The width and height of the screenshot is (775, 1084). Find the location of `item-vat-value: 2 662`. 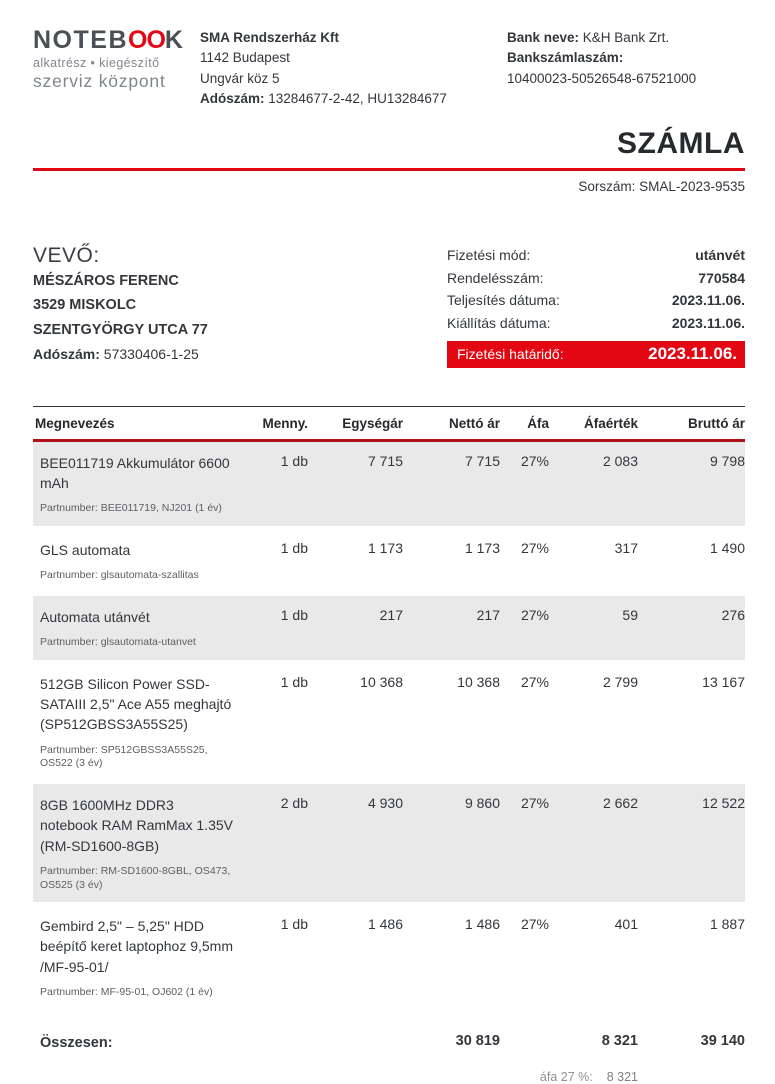

item-vat-value: 2 662 is located at coordinates (620, 802).